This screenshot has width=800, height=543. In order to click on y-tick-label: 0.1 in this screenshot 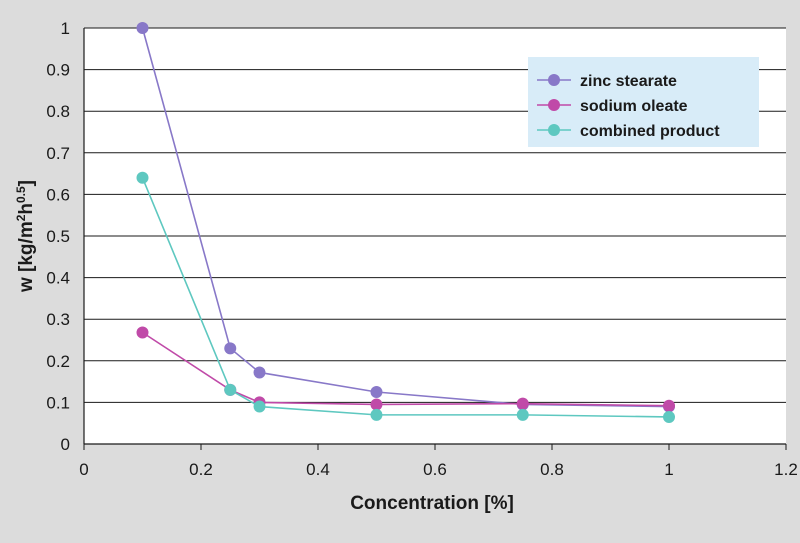, I will do `click(58, 402)`.